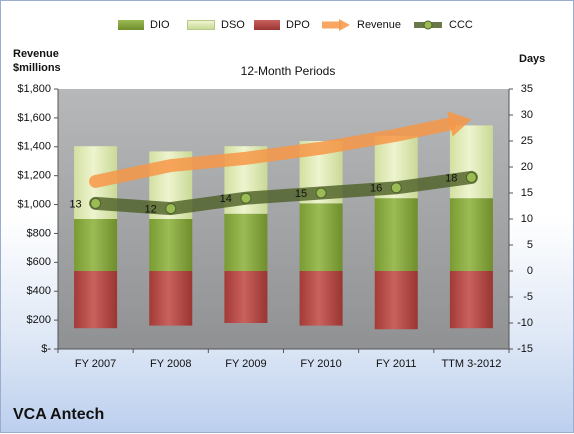 The image size is (574, 434). I want to click on legend-label-revenue: Revenue, so click(379, 25).